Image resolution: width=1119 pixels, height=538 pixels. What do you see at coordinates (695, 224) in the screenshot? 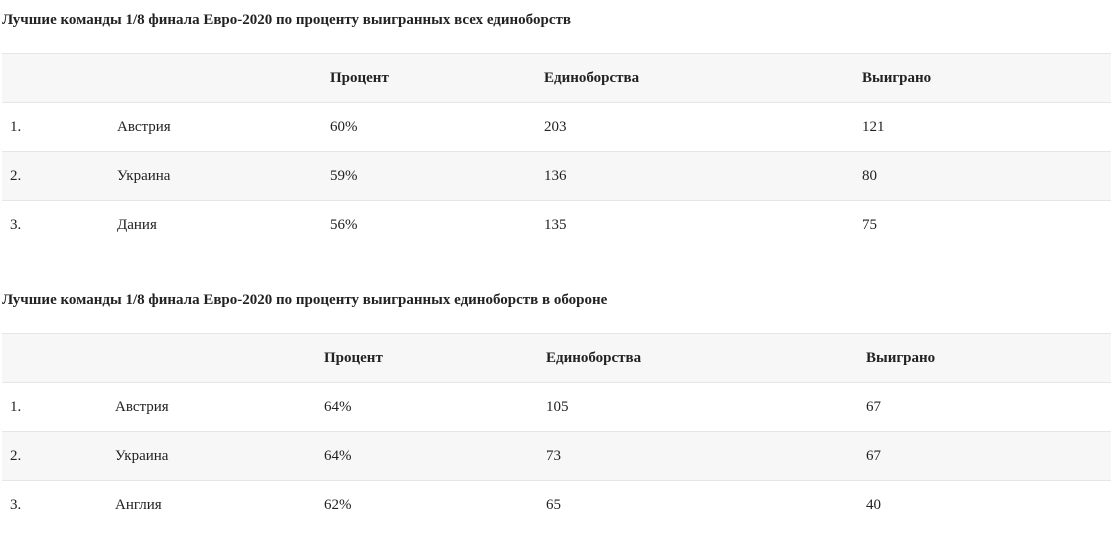
I see `table-cell: 135` at bounding box center [695, 224].